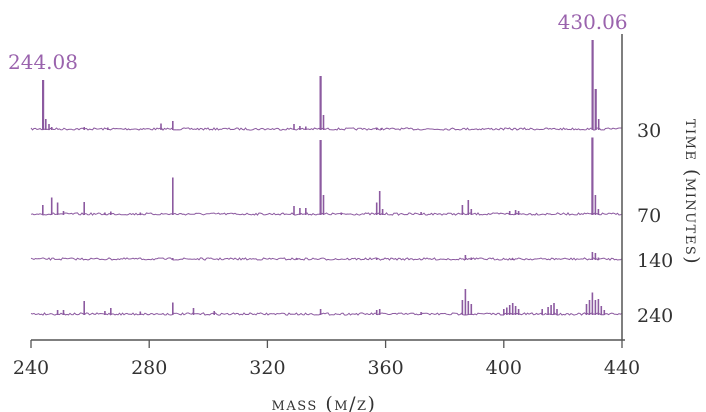 Image resolution: width=706 pixels, height=412 pixels. I want to click on trace-label-70: 70, so click(649, 216).